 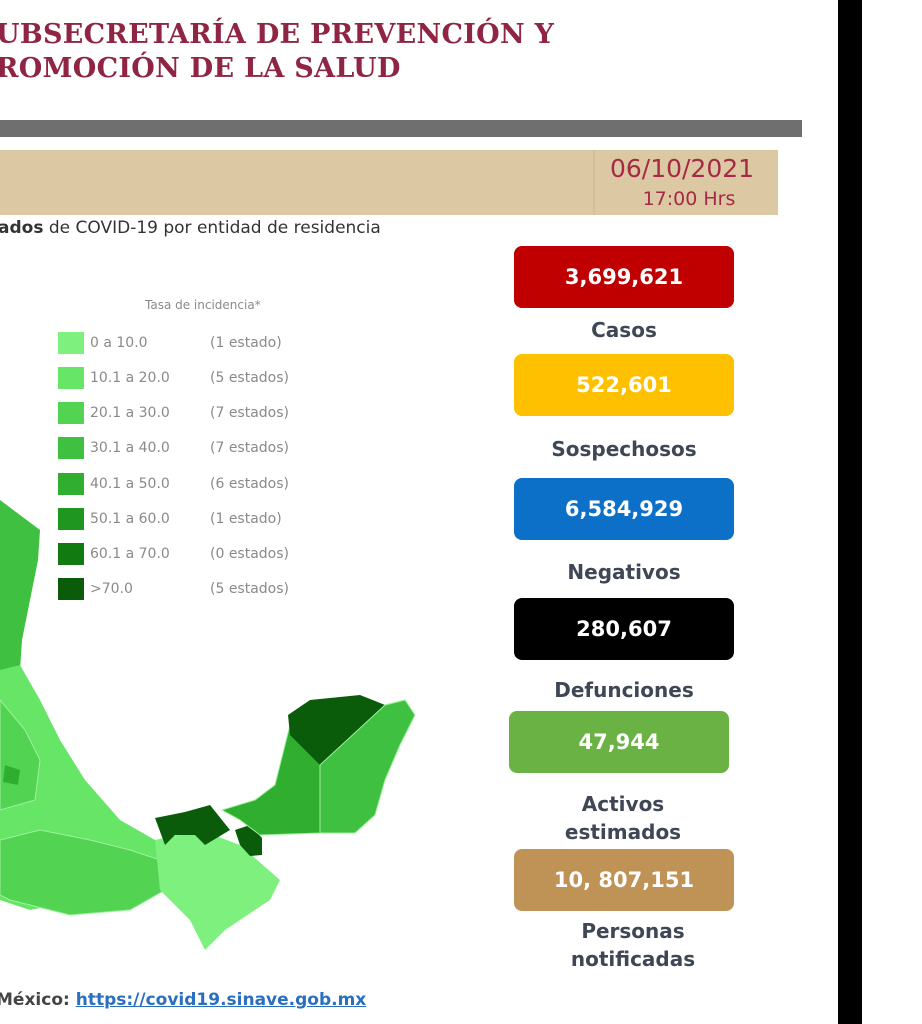 What do you see at coordinates (250, 554) in the screenshot?
I see `legend-count: (0 estados)` at bounding box center [250, 554].